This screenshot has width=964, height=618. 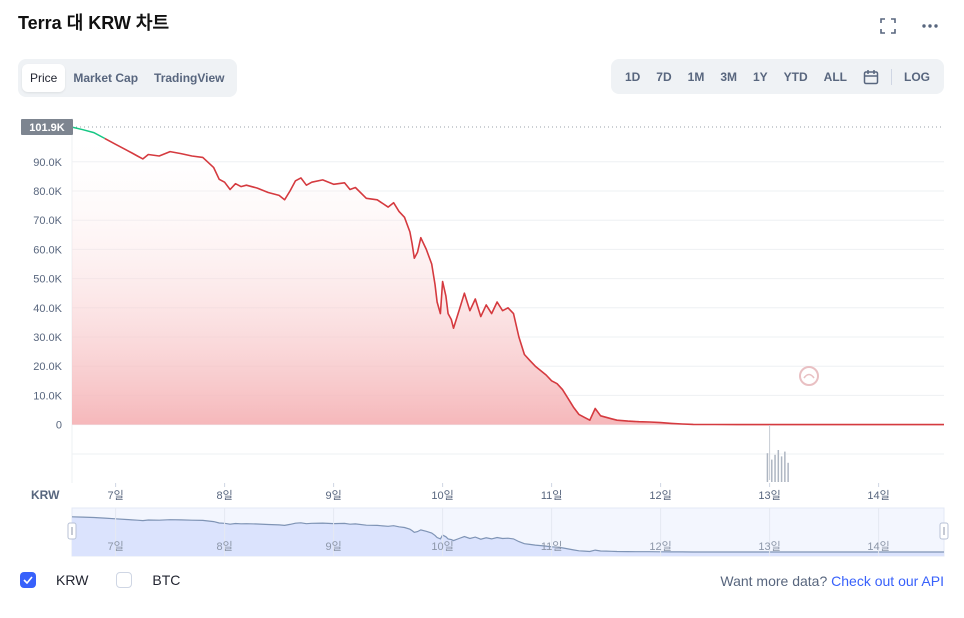 I want to click on tab-market-cap: Market Cap, so click(x=106, y=78).